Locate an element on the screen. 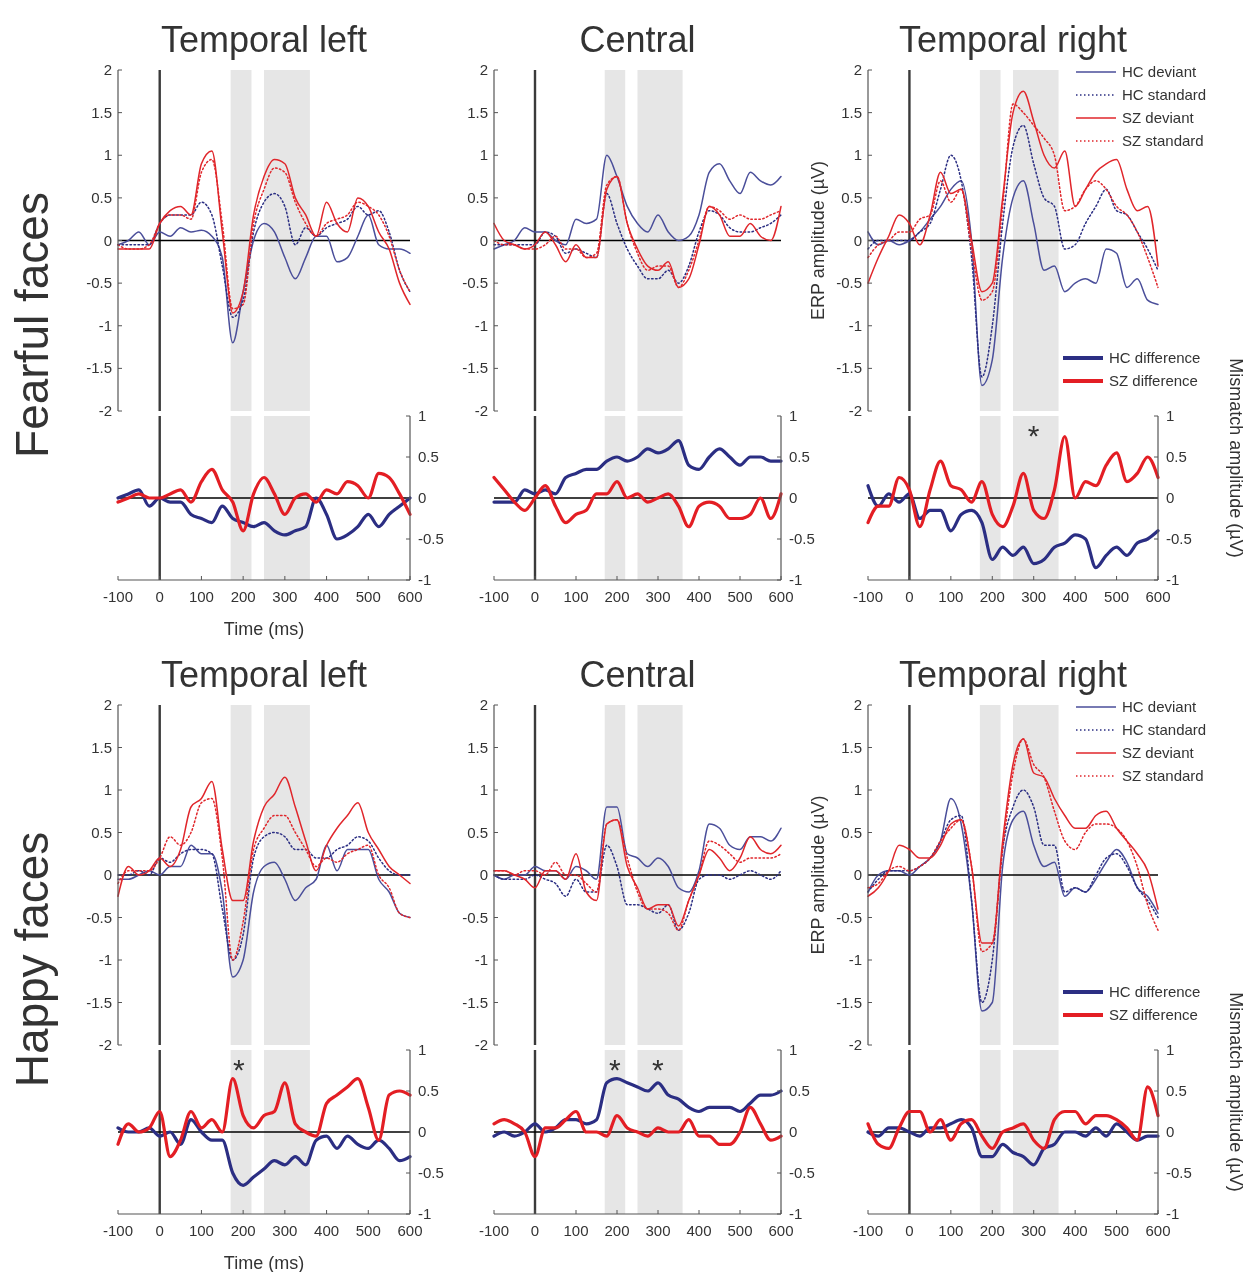  legend-label: HC deviant is located at coordinates (1160, 71).